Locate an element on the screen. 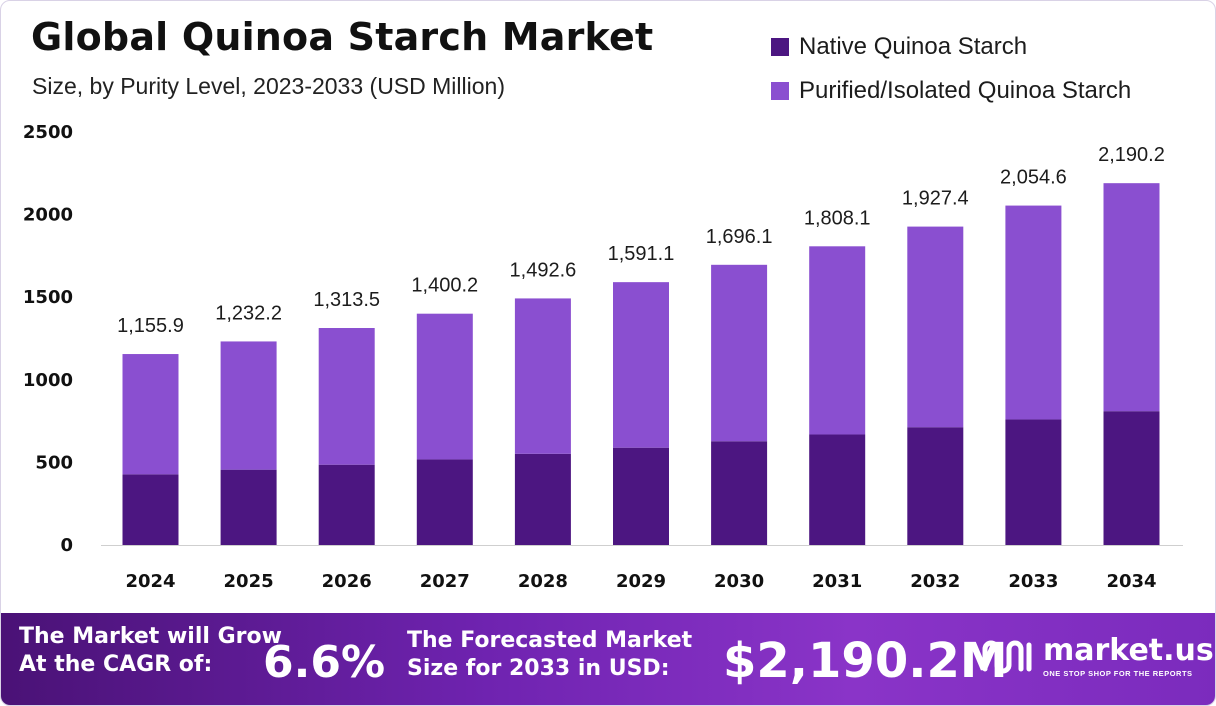  bar-purified-2029 is located at coordinates (641, 365).